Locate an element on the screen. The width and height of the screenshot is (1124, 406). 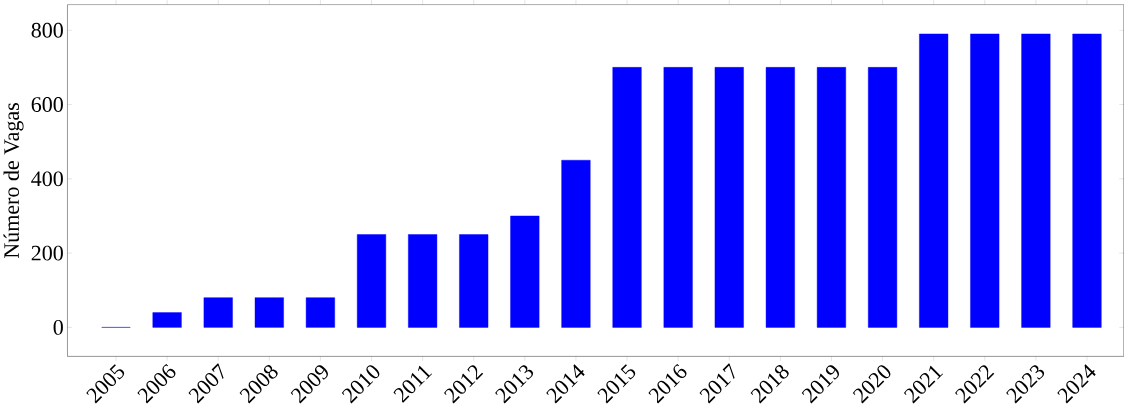
y-tick-label: 200 is located at coordinates (47, 253).